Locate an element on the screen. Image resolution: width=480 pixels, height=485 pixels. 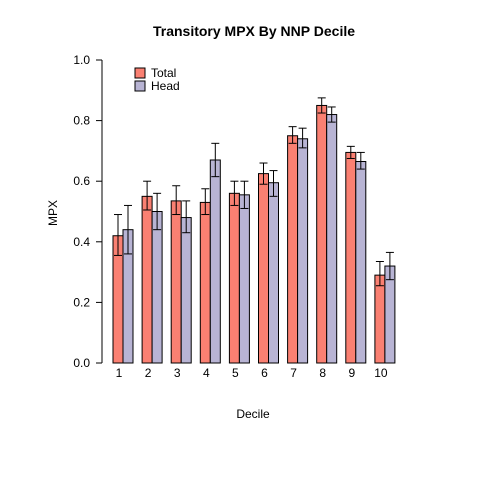
chart-title: Transitory MPX By NNP Decile is located at coordinates (254, 31).